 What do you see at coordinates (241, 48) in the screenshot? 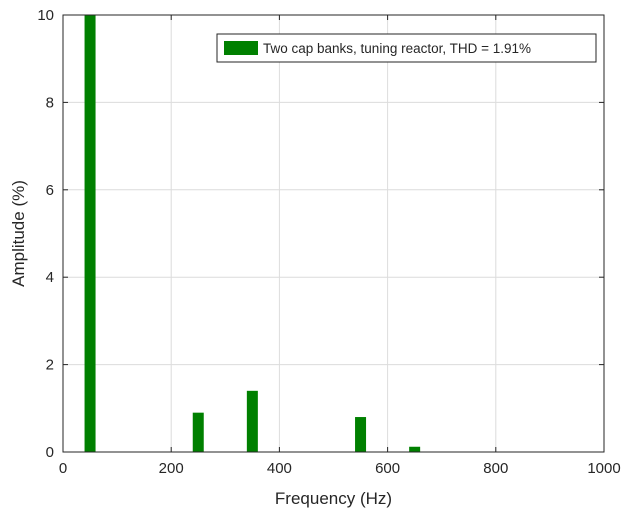
I see `legend-swatch` at bounding box center [241, 48].